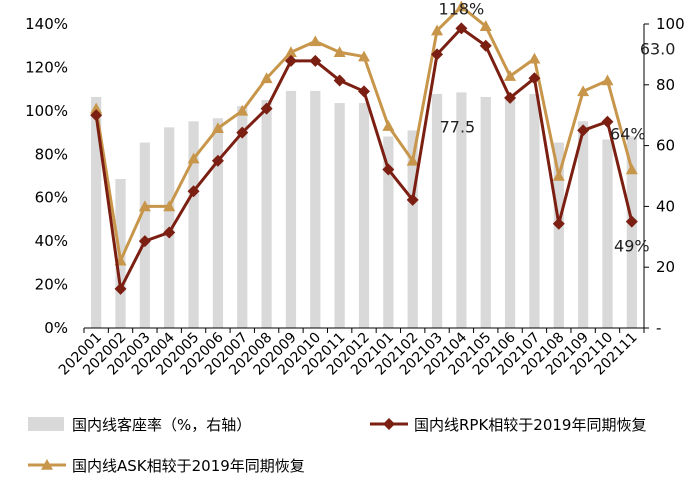 The width and height of the screenshot is (700, 485). What do you see at coordinates (628, 133) in the screenshot?
I see `data-label: 64%` at bounding box center [628, 133].